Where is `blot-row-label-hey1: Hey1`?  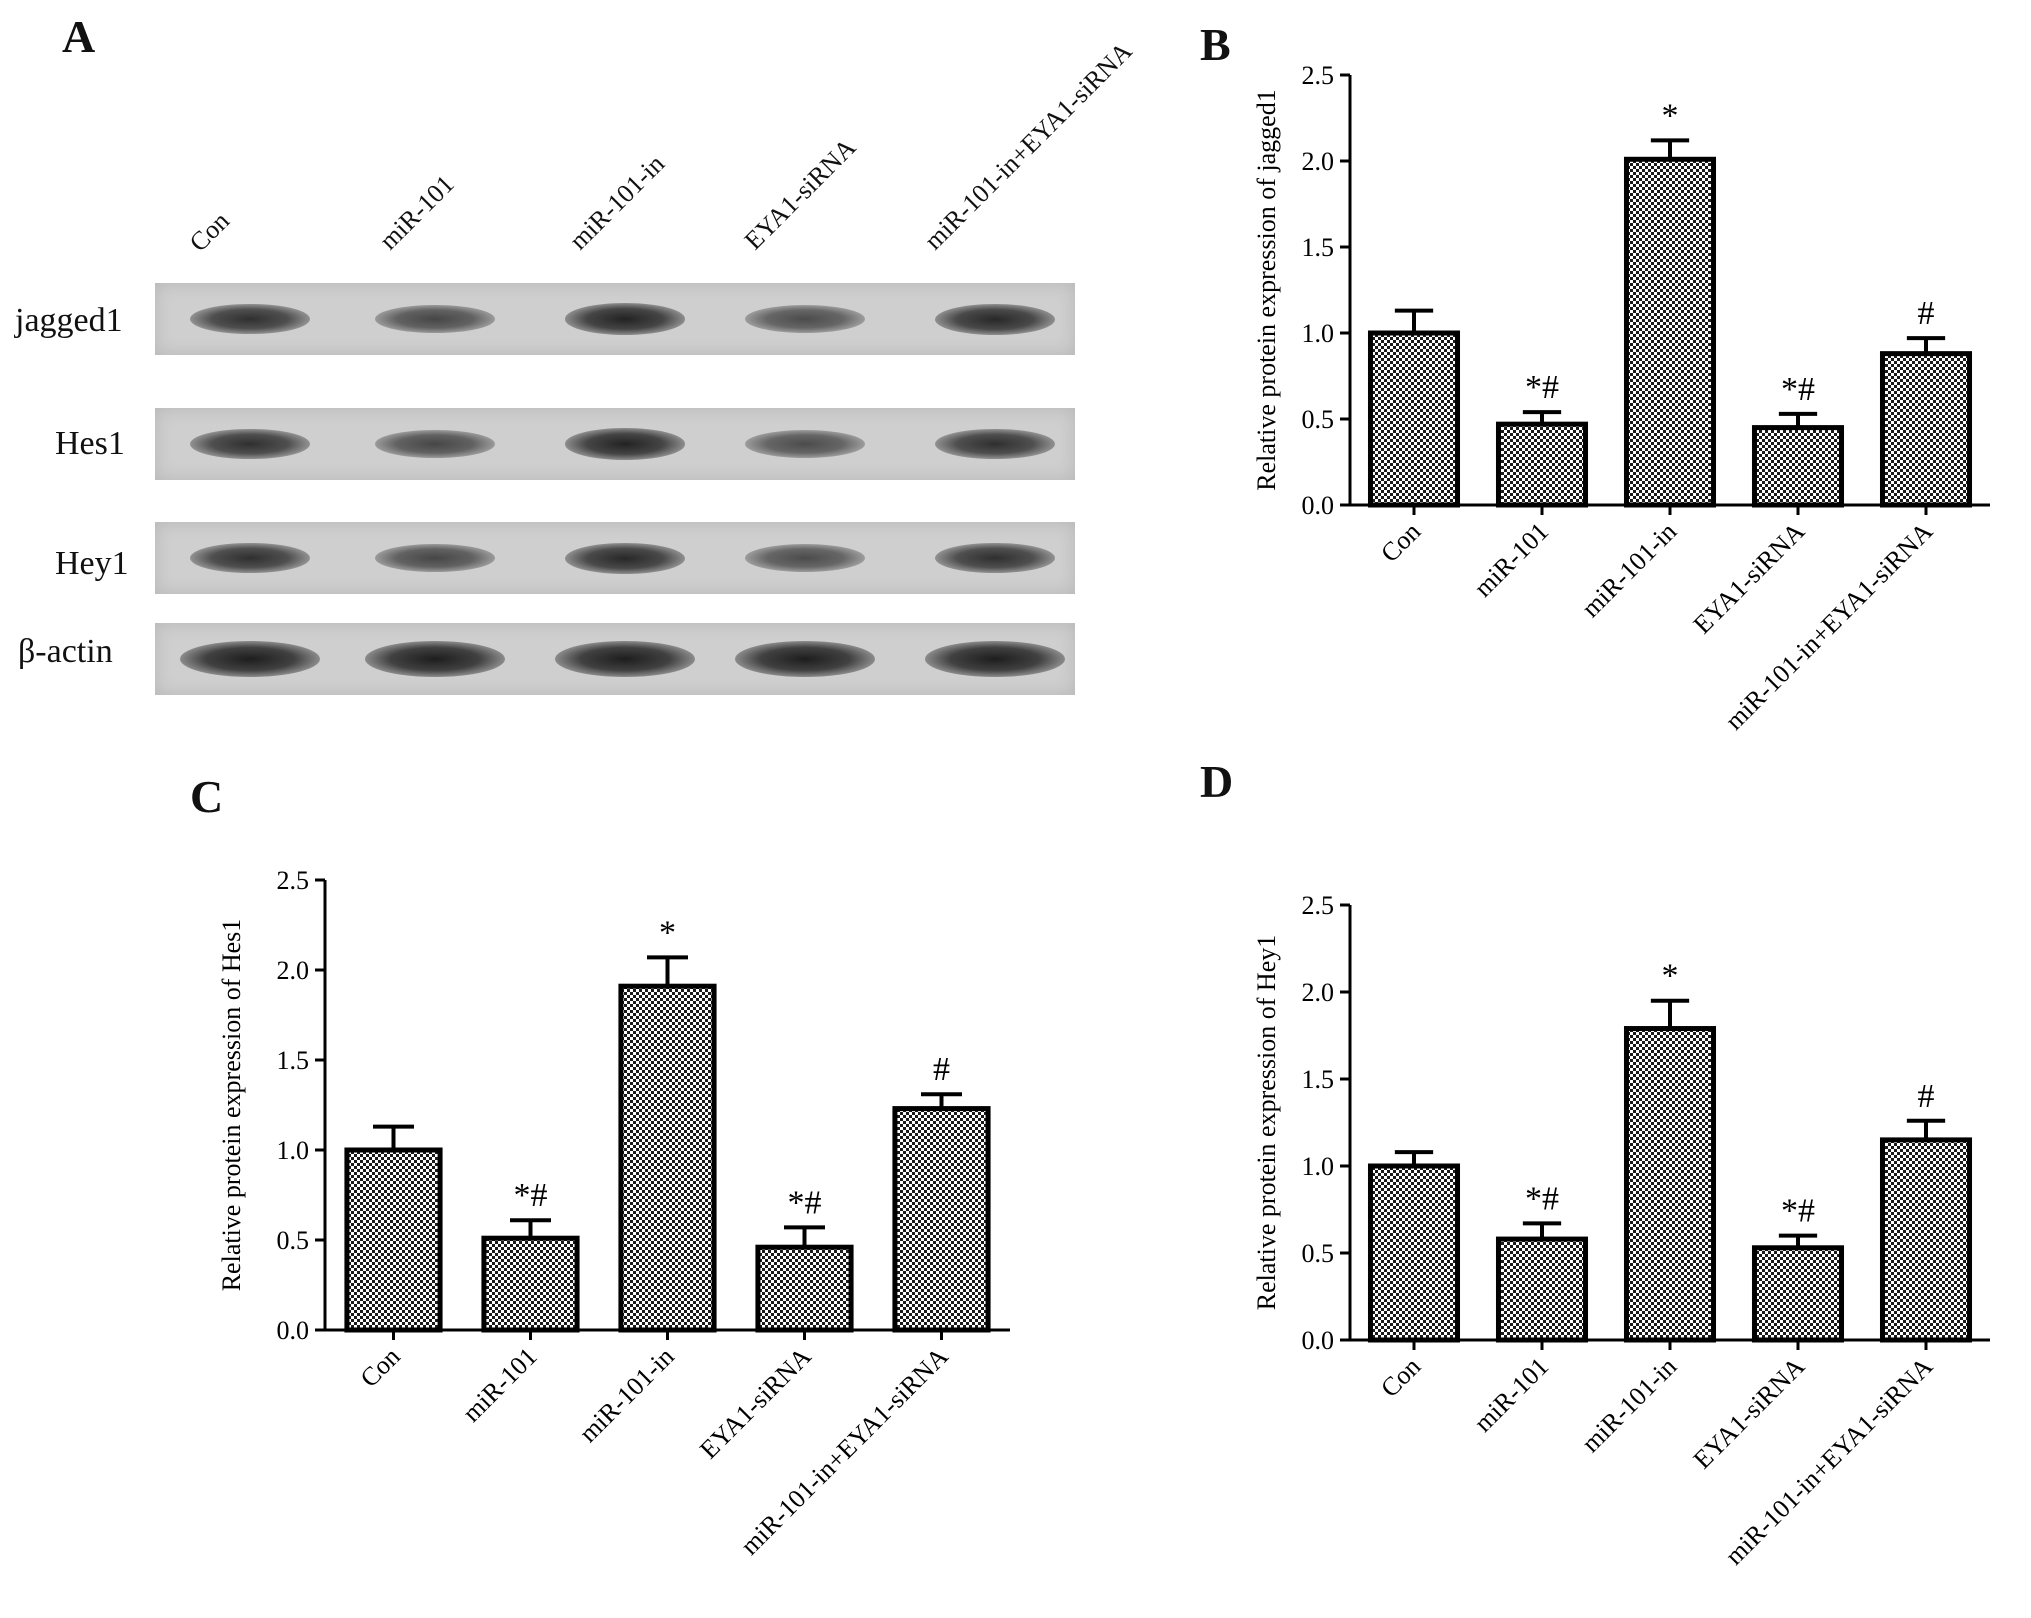
blot-row-label-hey1: Hey1 is located at coordinates (92, 563).